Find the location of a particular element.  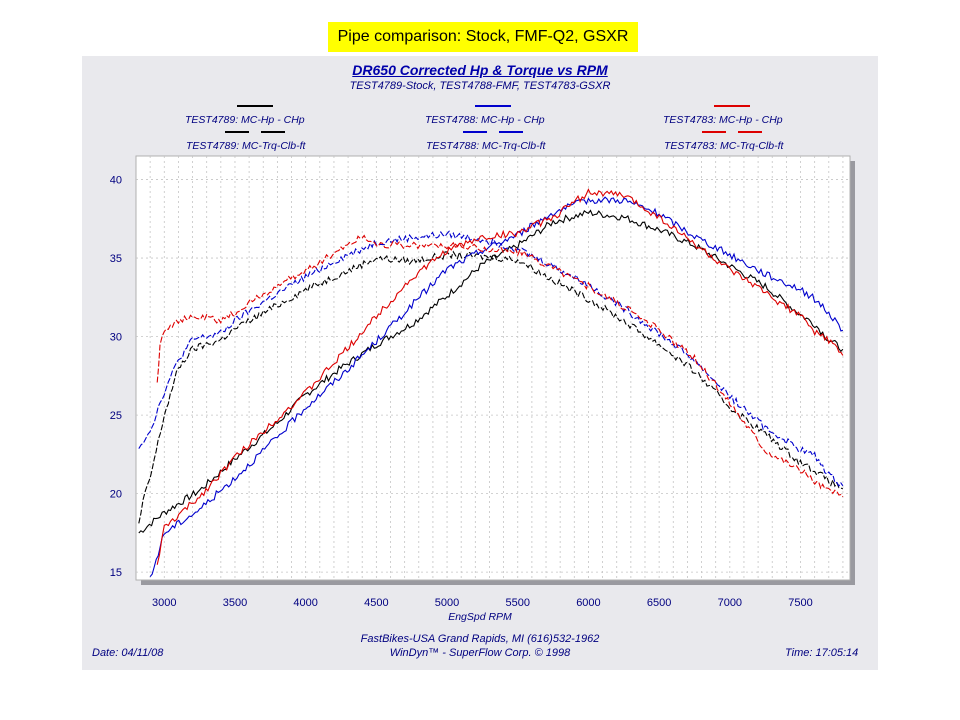

footer-software-credit: WinDyn™ - SuperFlow Corp. © 1998 is located at coordinates (480, 653).